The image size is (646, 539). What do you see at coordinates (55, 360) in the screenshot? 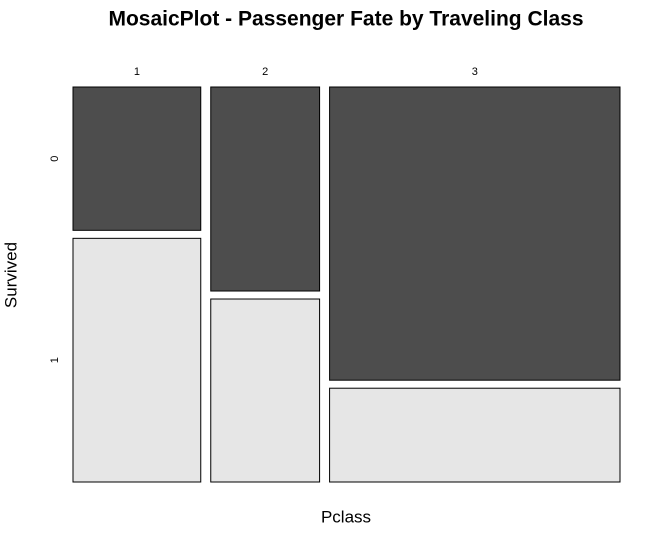
I see `y-tick-label: 1` at bounding box center [55, 360].